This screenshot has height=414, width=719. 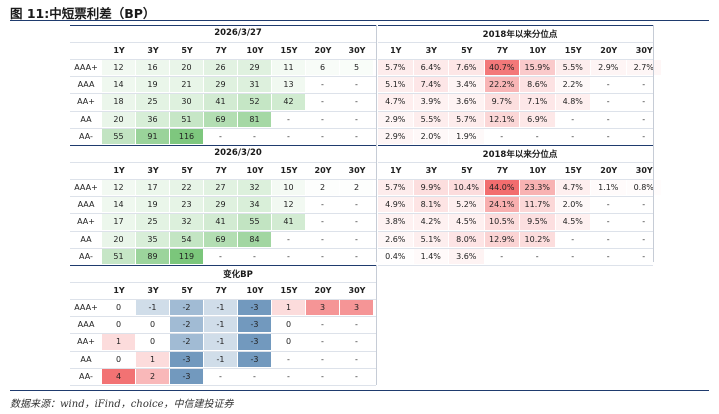 I want to click on percentile-cell: 5.1%, so click(x=430, y=239).